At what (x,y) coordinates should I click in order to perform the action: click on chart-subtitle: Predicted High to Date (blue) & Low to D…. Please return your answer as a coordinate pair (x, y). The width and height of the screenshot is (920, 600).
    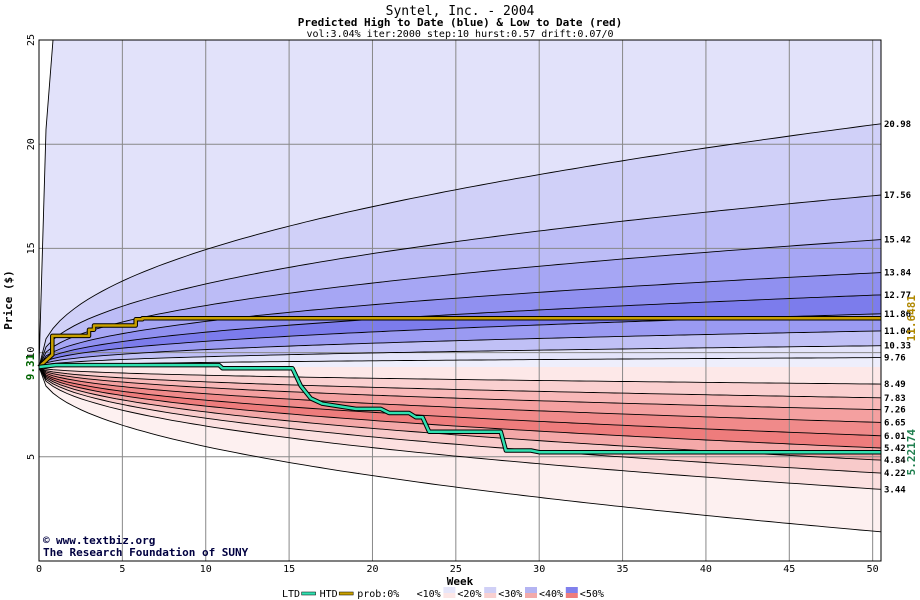
    Looking at the image, I should click on (460, 22).